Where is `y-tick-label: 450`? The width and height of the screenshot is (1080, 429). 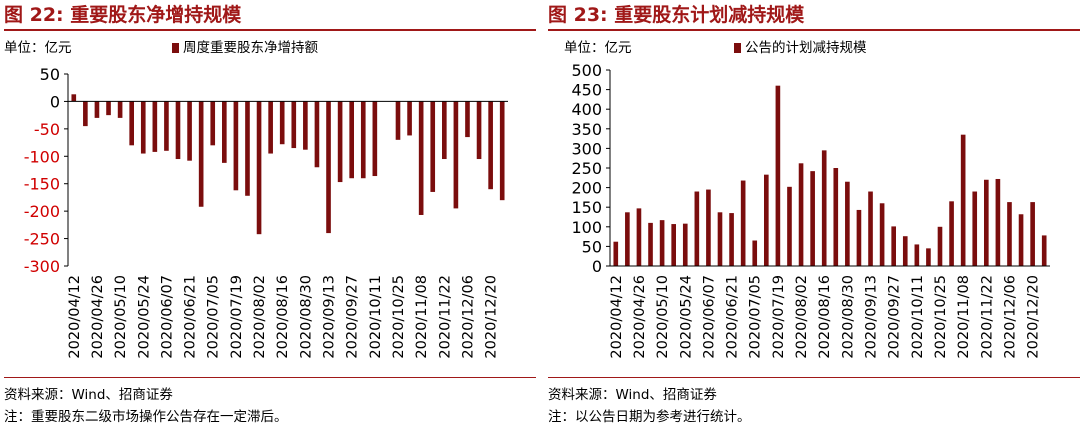 y-tick-label: 450 is located at coordinates (586, 90).